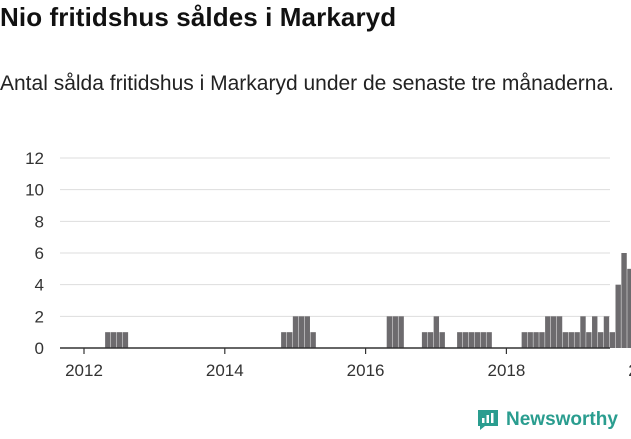 The height and width of the screenshot is (439, 631). I want to click on y-tick-label: 4, so click(39, 285).